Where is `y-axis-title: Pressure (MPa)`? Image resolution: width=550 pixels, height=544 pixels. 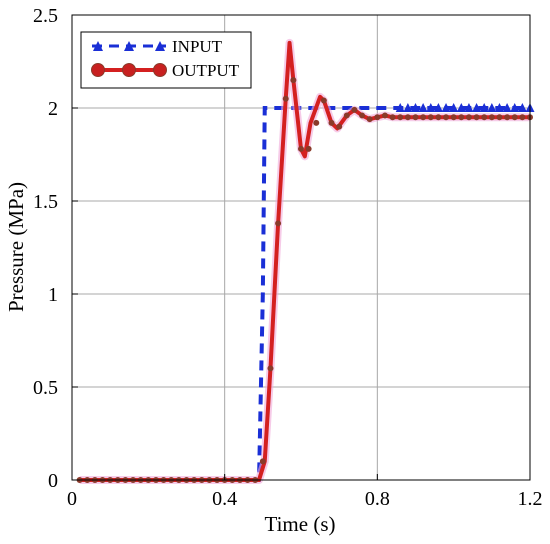
y-axis-title: Pressure (MPa) is located at coordinates (16, 247).